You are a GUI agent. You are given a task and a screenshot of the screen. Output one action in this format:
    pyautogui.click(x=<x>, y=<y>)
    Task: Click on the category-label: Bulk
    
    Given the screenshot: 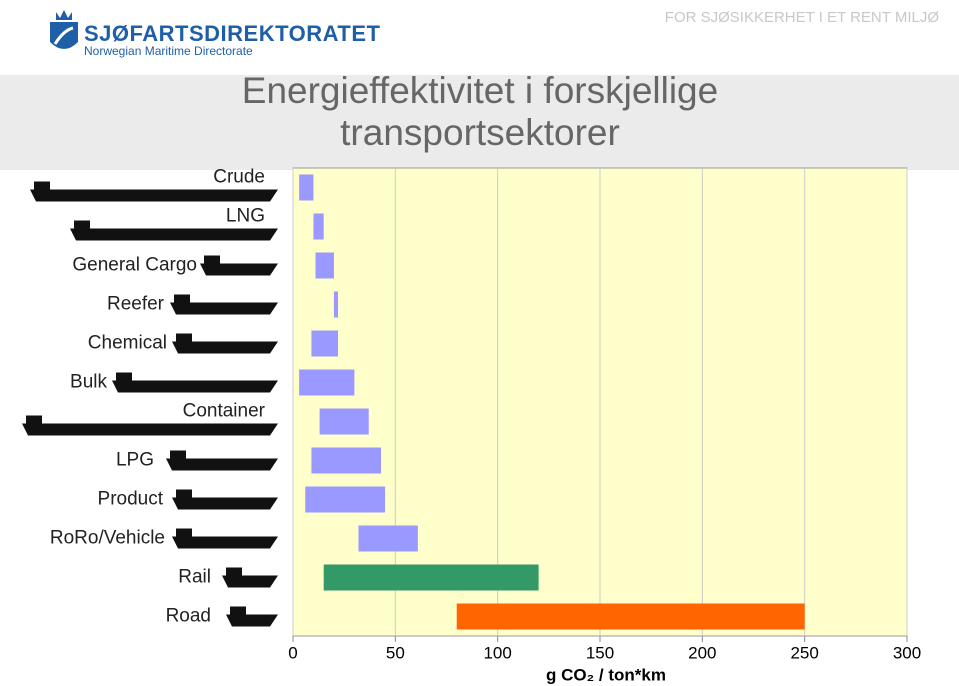 What is the action you would take?
    pyautogui.click(x=88, y=382)
    